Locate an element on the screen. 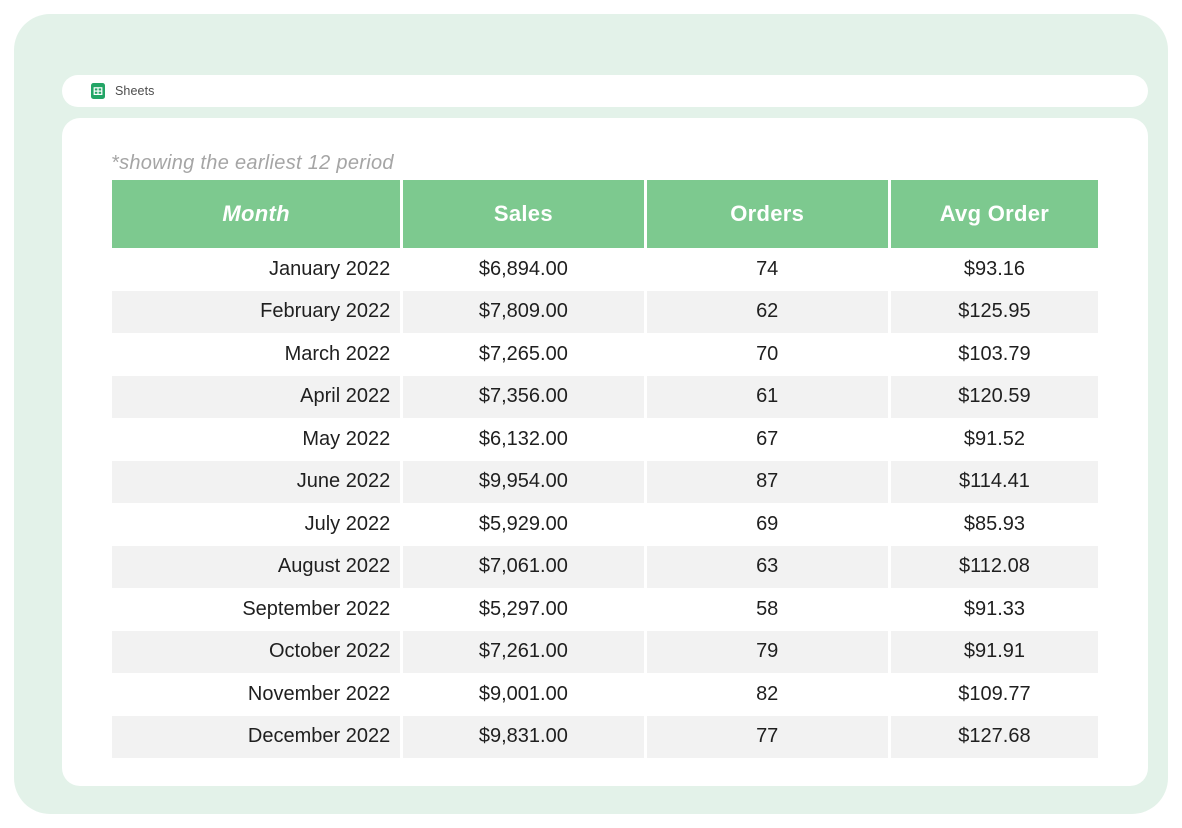  sales-cell: $9,954.00 is located at coordinates (523, 481).